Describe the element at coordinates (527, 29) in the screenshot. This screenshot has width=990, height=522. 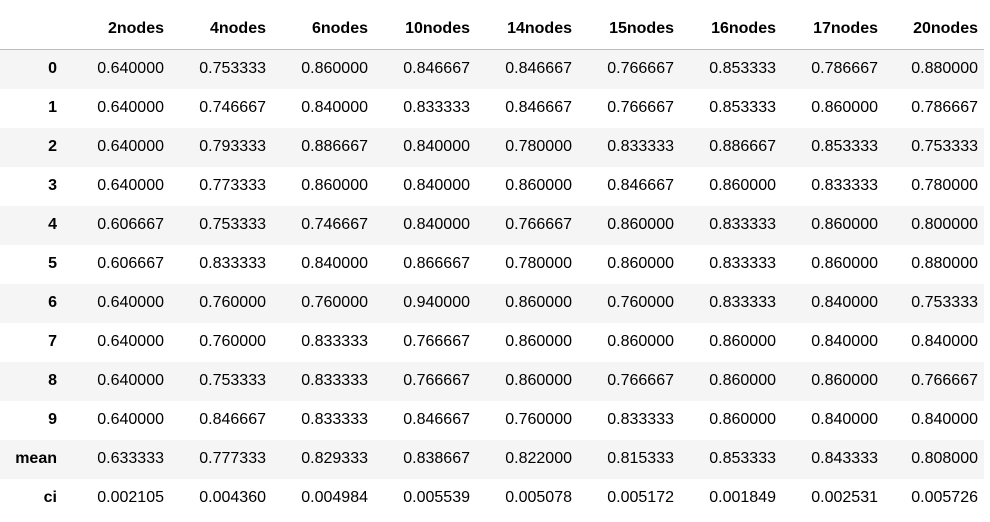
I see `column-header: 14nodes` at that location.